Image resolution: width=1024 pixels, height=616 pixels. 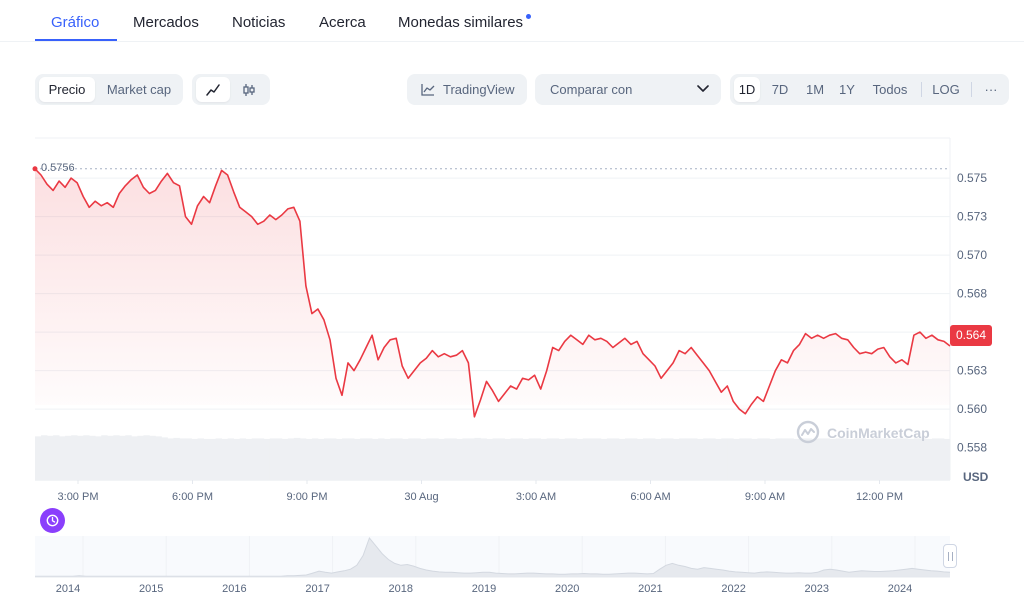 What do you see at coordinates (991, 89) in the screenshot?
I see `more-options-button: ···` at bounding box center [991, 89].